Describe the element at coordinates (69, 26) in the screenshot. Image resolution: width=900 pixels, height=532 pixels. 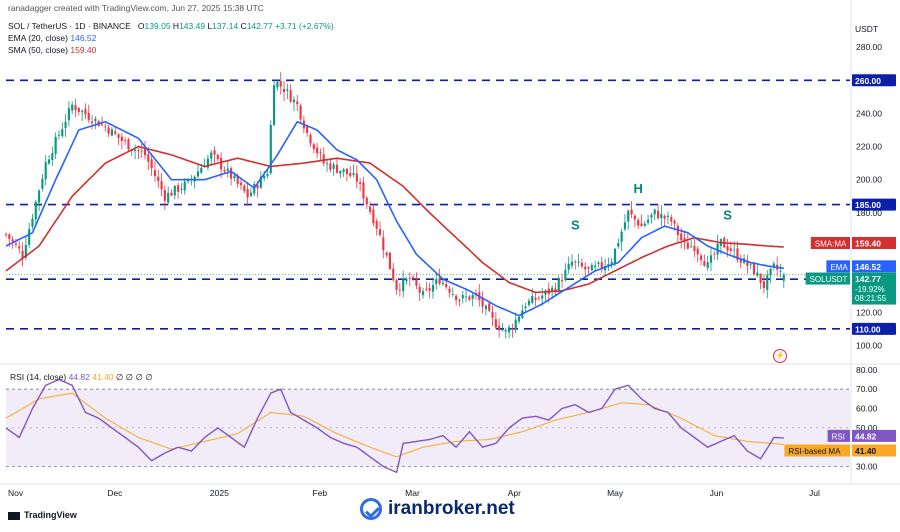
I see `symbol-name: SOL / TetherUS · 1D · BINANCE` at that location.